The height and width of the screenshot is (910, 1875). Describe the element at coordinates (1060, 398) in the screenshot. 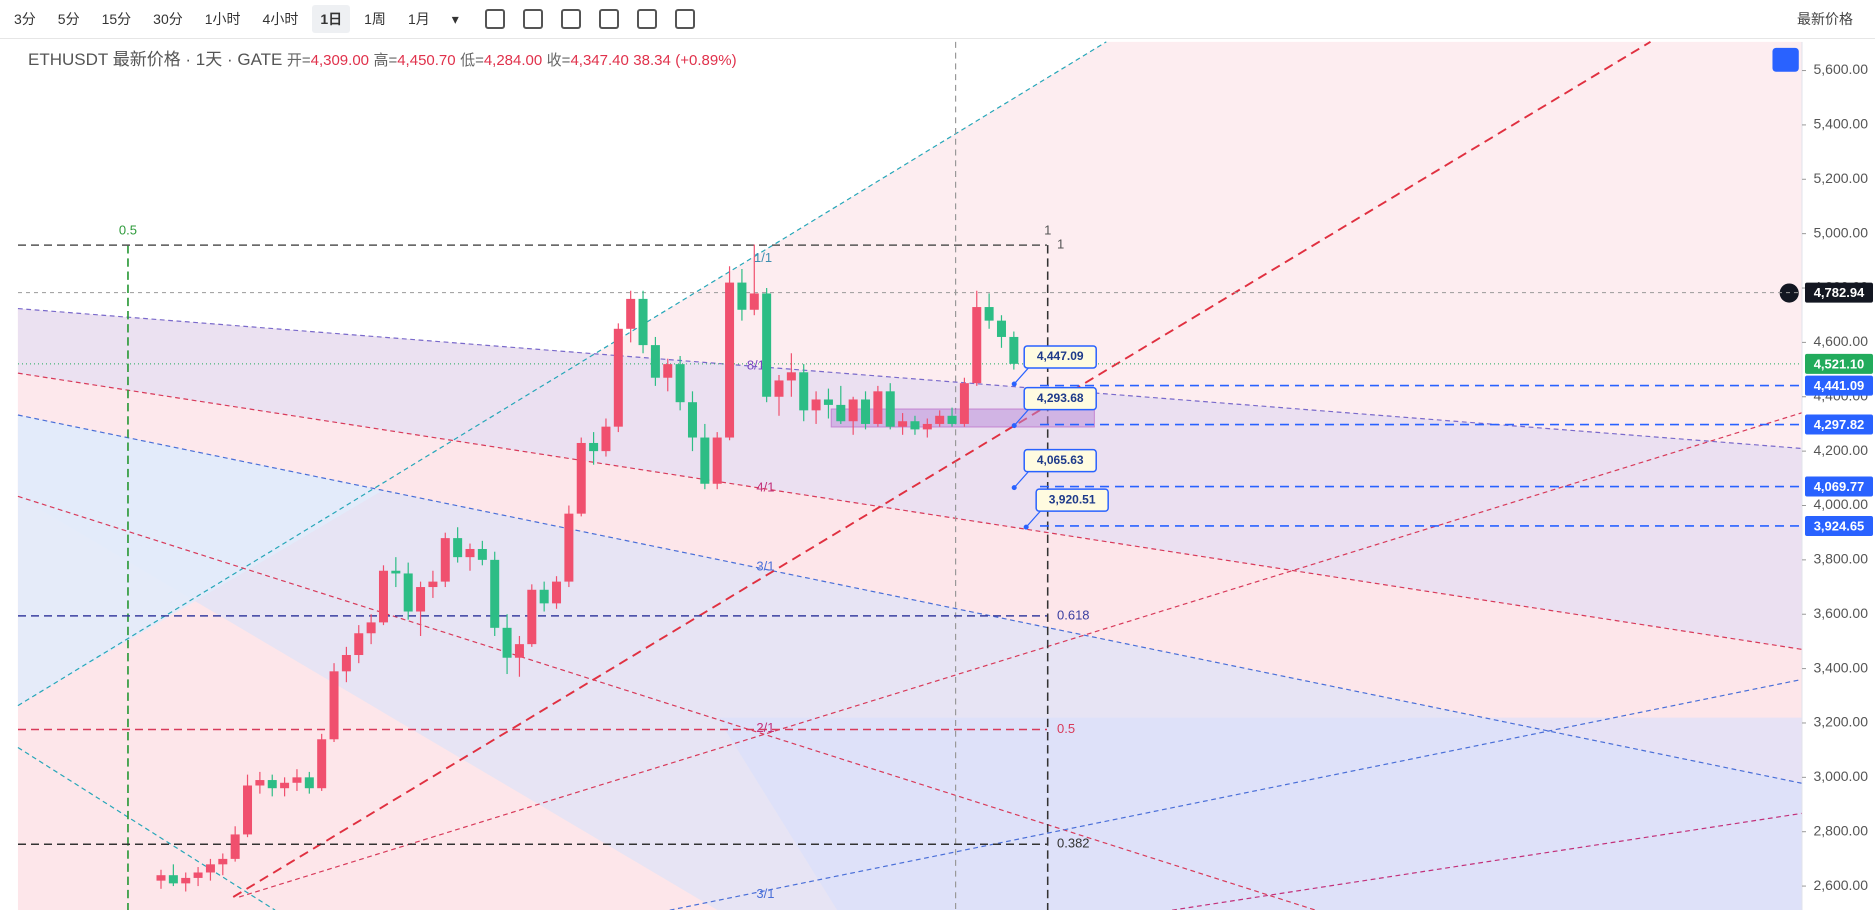

I see `callout-label: 4,293.68` at that location.